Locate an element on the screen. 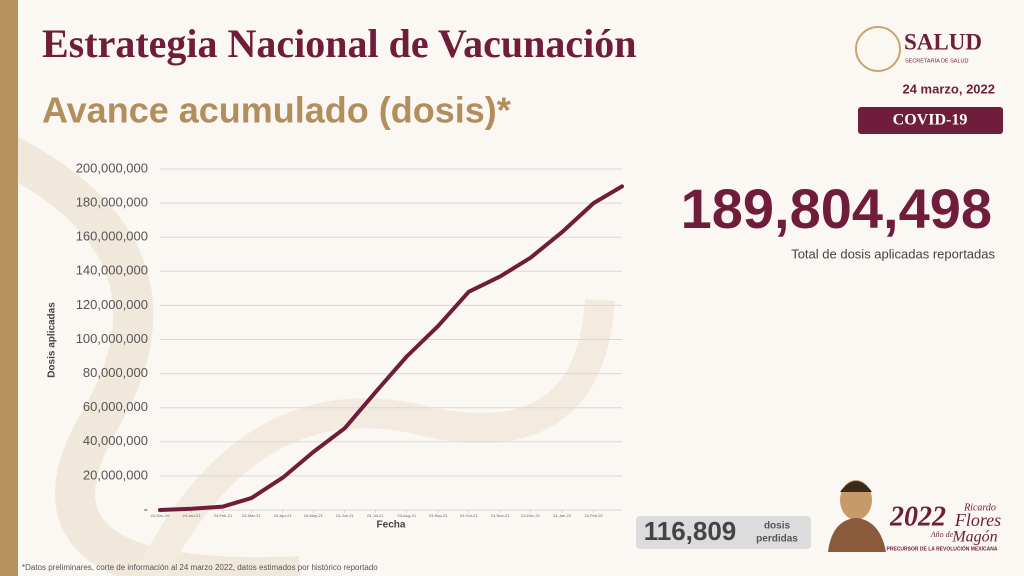 The image size is (1024, 576). x-tick-label: 24-Feb-22 is located at coordinates (593, 515).